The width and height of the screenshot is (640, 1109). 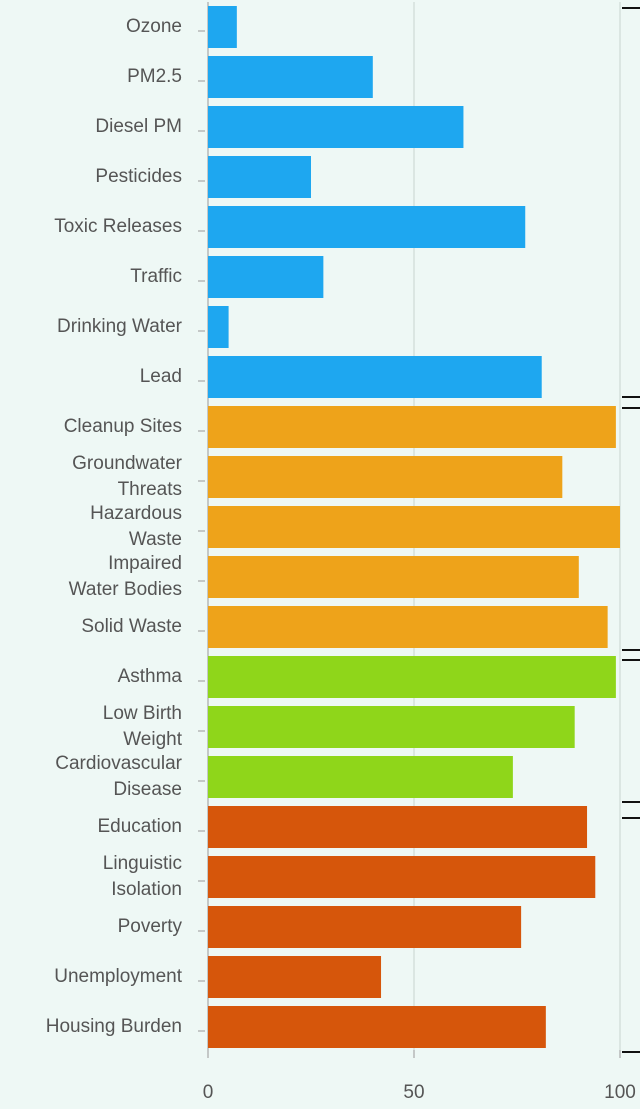 What do you see at coordinates (160, 376) in the screenshot?
I see `y-tick-label: Lead` at bounding box center [160, 376].